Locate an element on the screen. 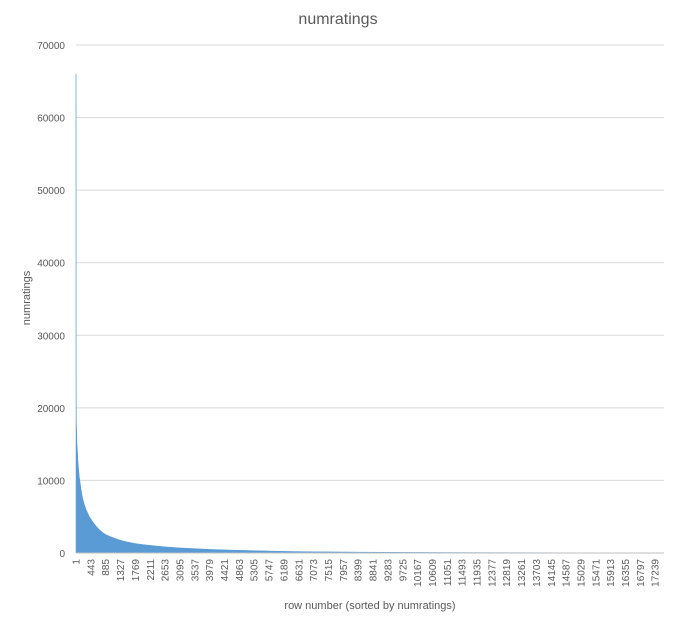 The image size is (677, 624). x-tick-label: 16797 is located at coordinates (641, 573).